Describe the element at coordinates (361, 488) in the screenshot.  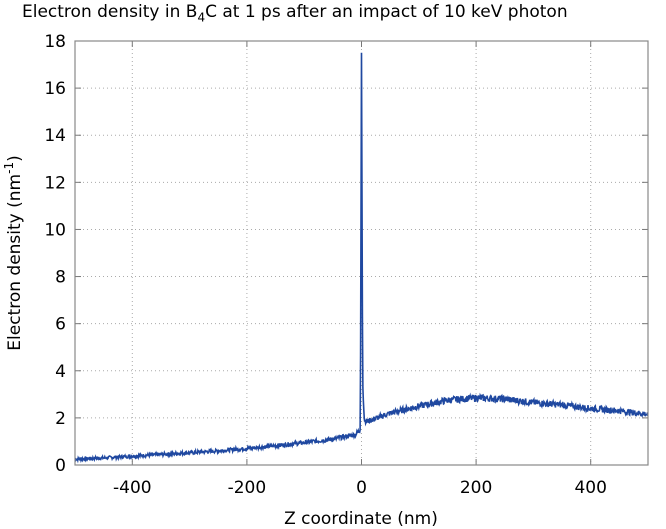
I see `x-tick-label: 0` at that location.